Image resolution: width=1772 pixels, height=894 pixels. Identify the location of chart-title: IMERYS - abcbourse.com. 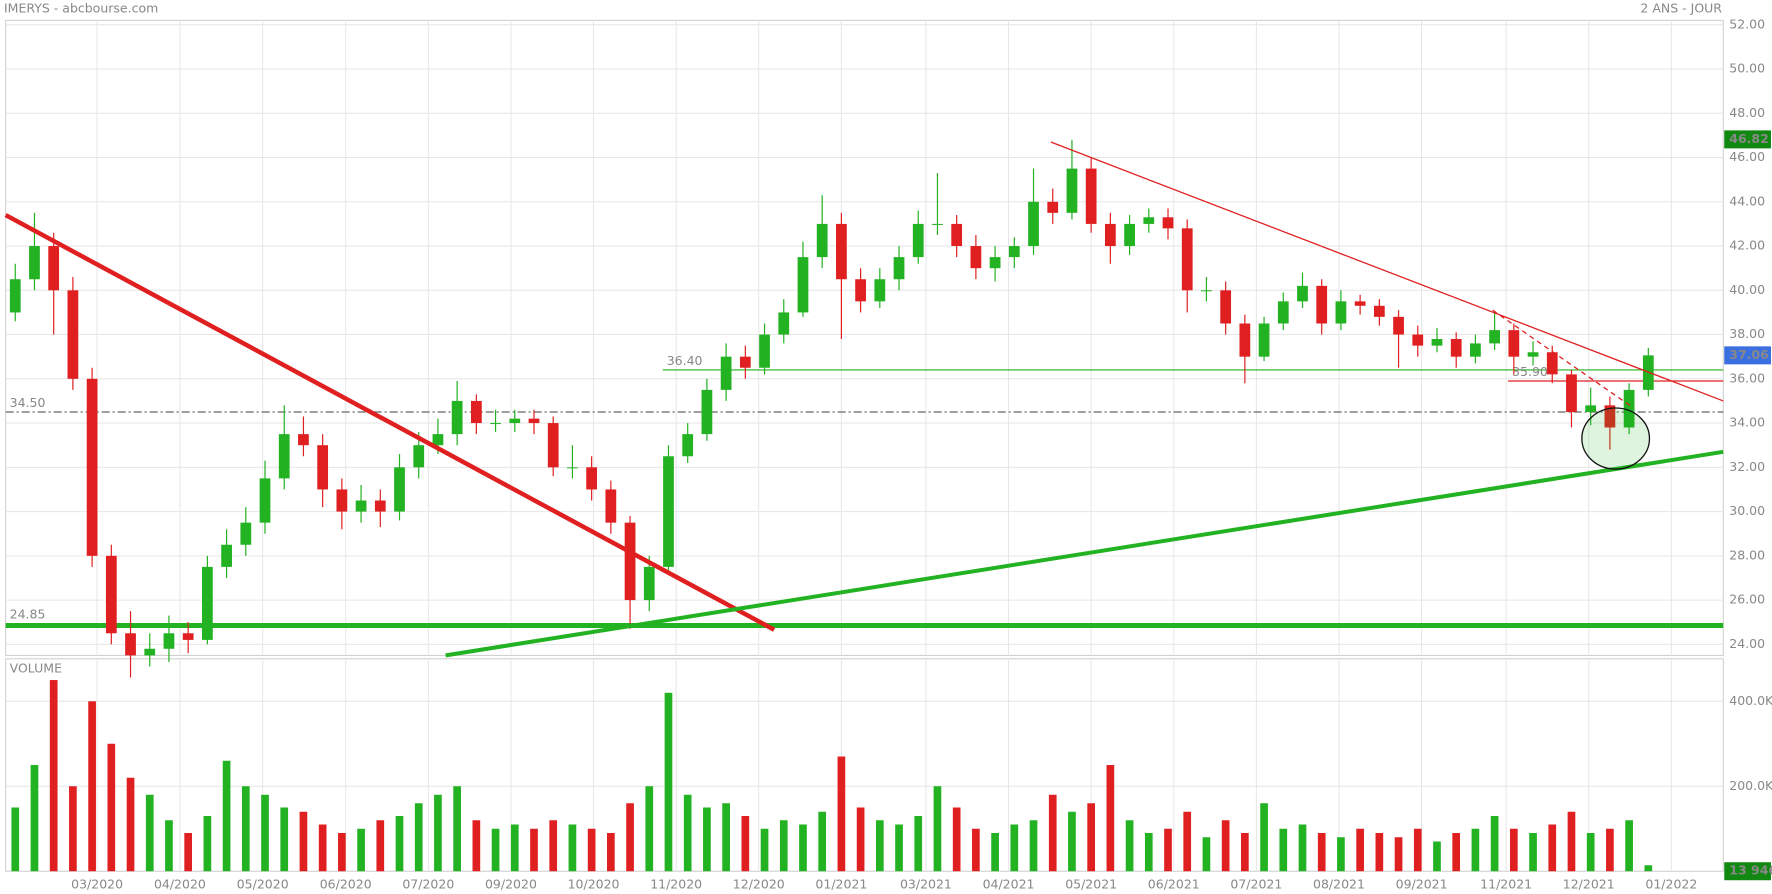
(81, 8).